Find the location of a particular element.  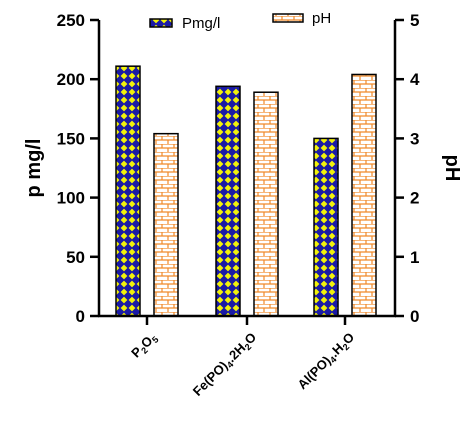

y2-tick-label: 0 is located at coordinates (414, 316).